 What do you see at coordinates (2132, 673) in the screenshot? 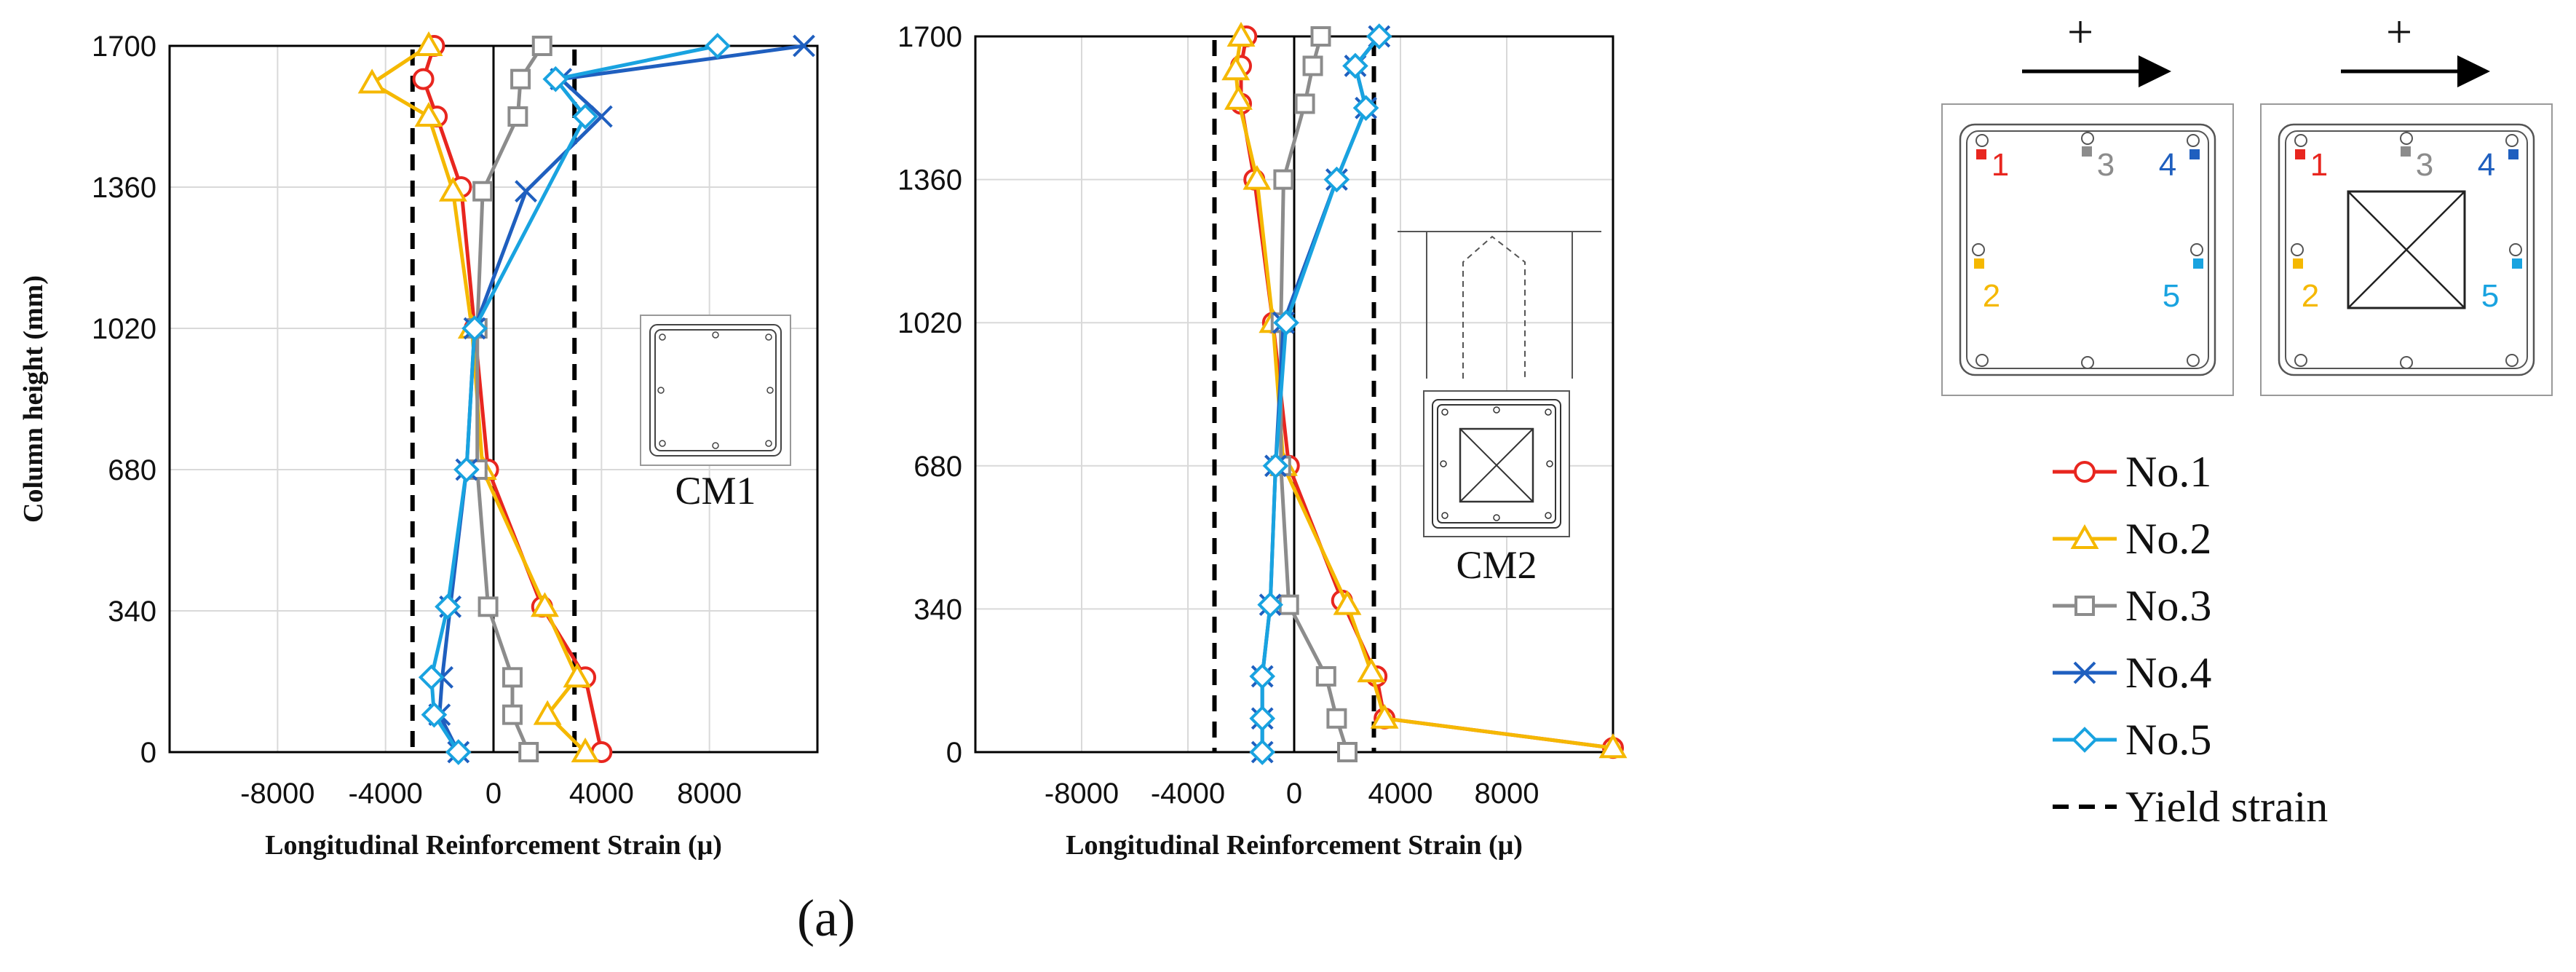
I see `legend-entry-4: No.4` at bounding box center [2132, 673].